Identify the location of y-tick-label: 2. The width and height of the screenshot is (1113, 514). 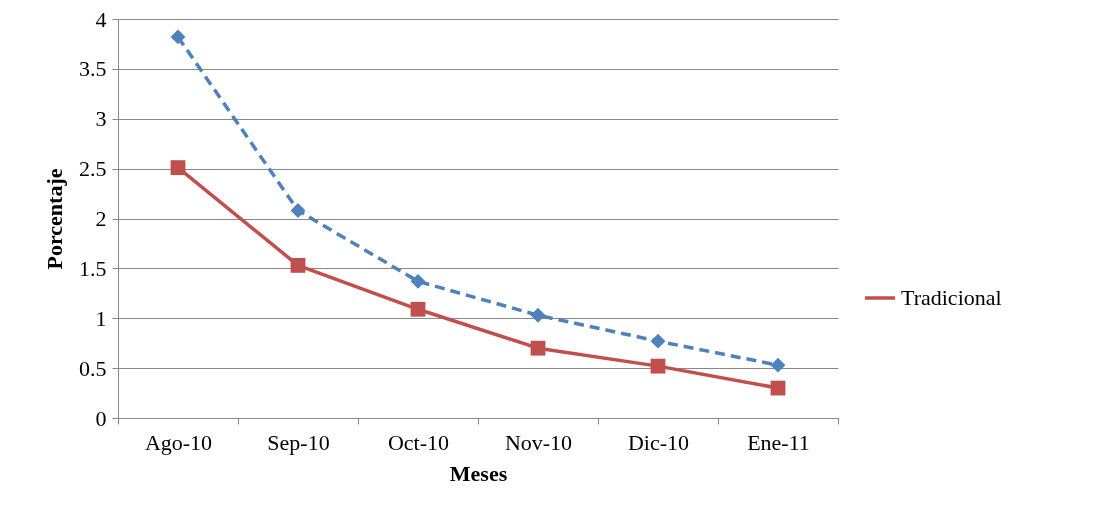
(101, 218).